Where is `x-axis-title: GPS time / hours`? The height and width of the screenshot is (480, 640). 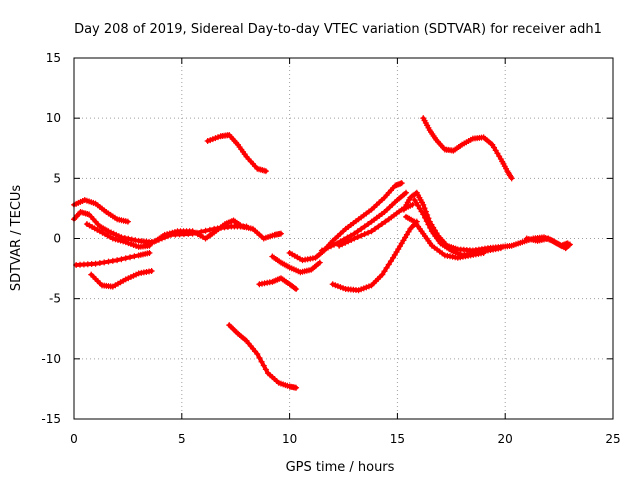 x-axis-title: GPS time / hours is located at coordinates (340, 467).